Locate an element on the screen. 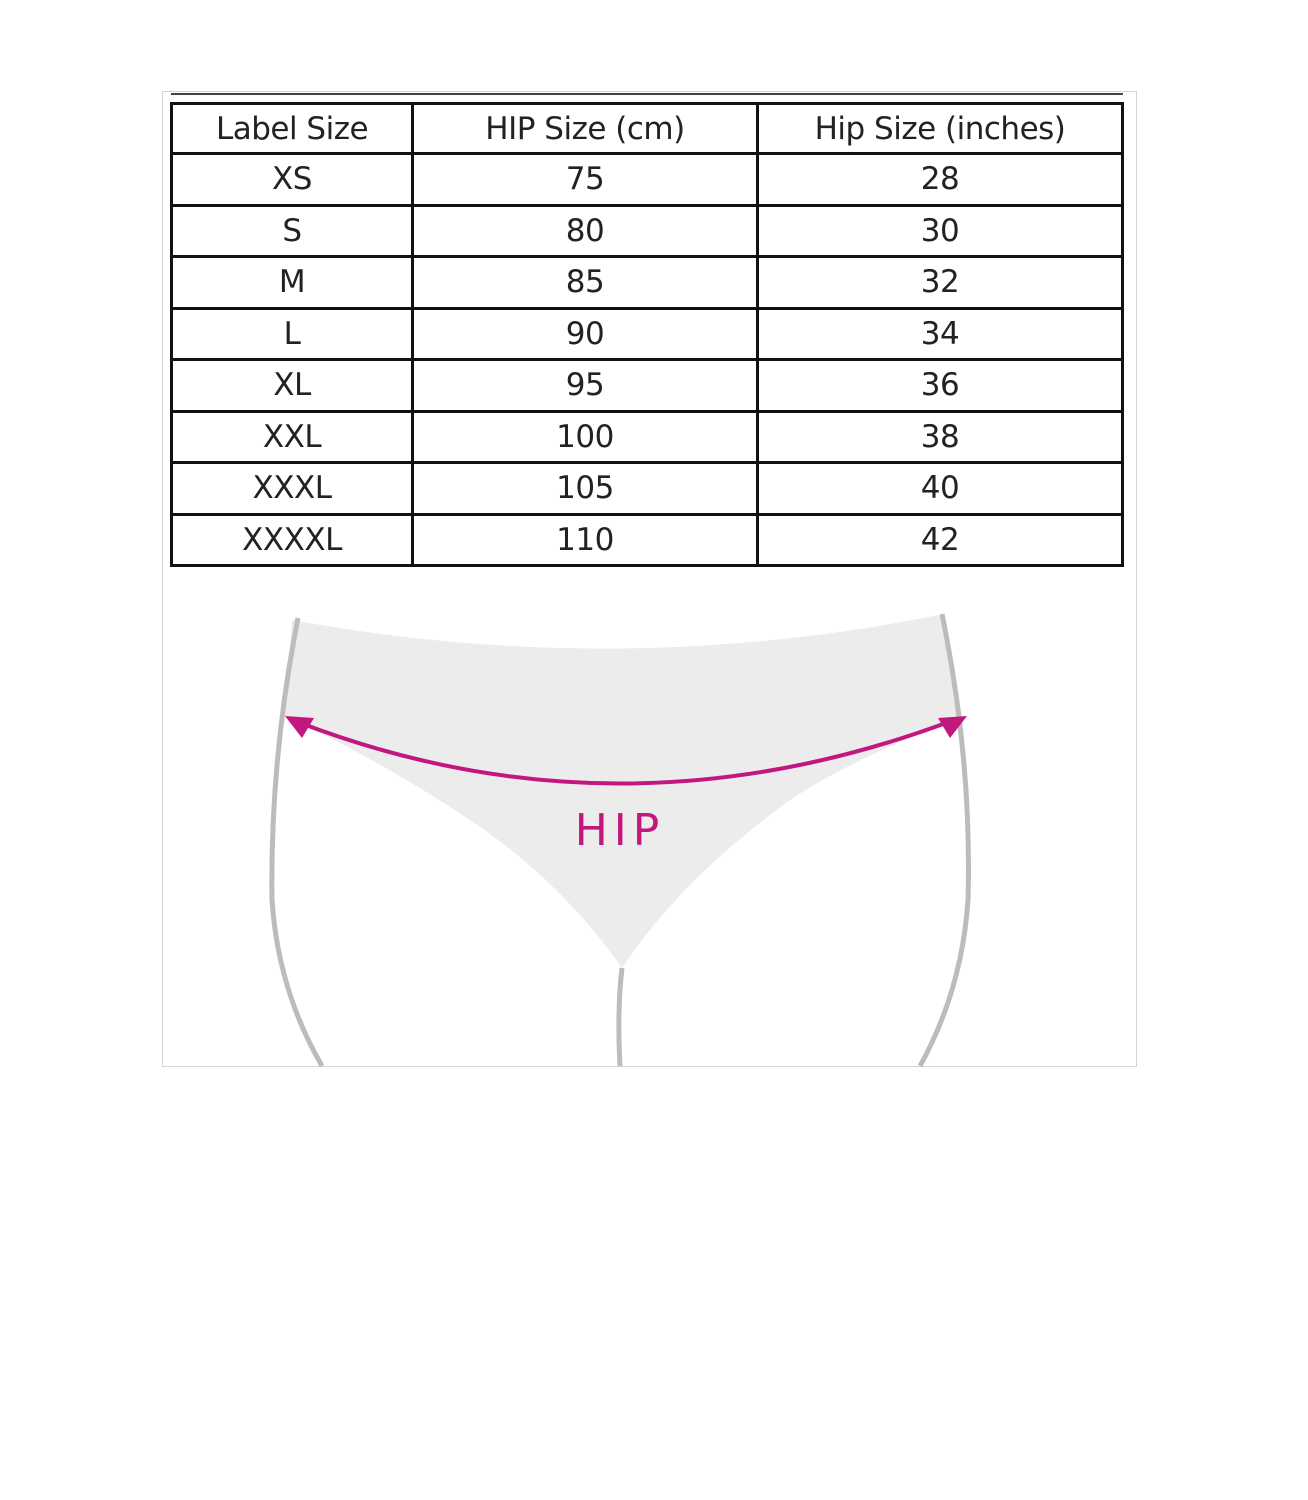 The width and height of the screenshot is (1308, 1500). cell-label-size: L is located at coordinates (292, 333).